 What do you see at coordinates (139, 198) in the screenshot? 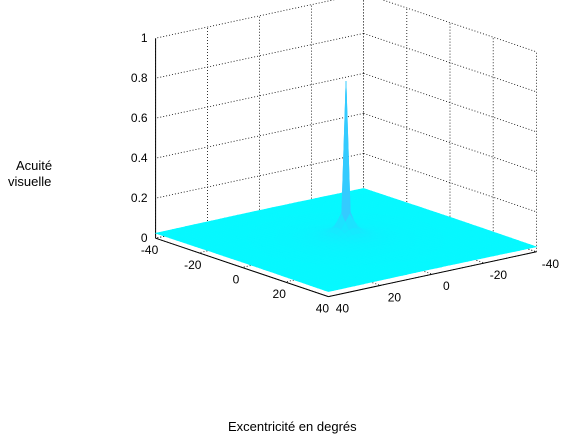
I see `z-tick-label: 0.2` at bounding box center [139, 198].